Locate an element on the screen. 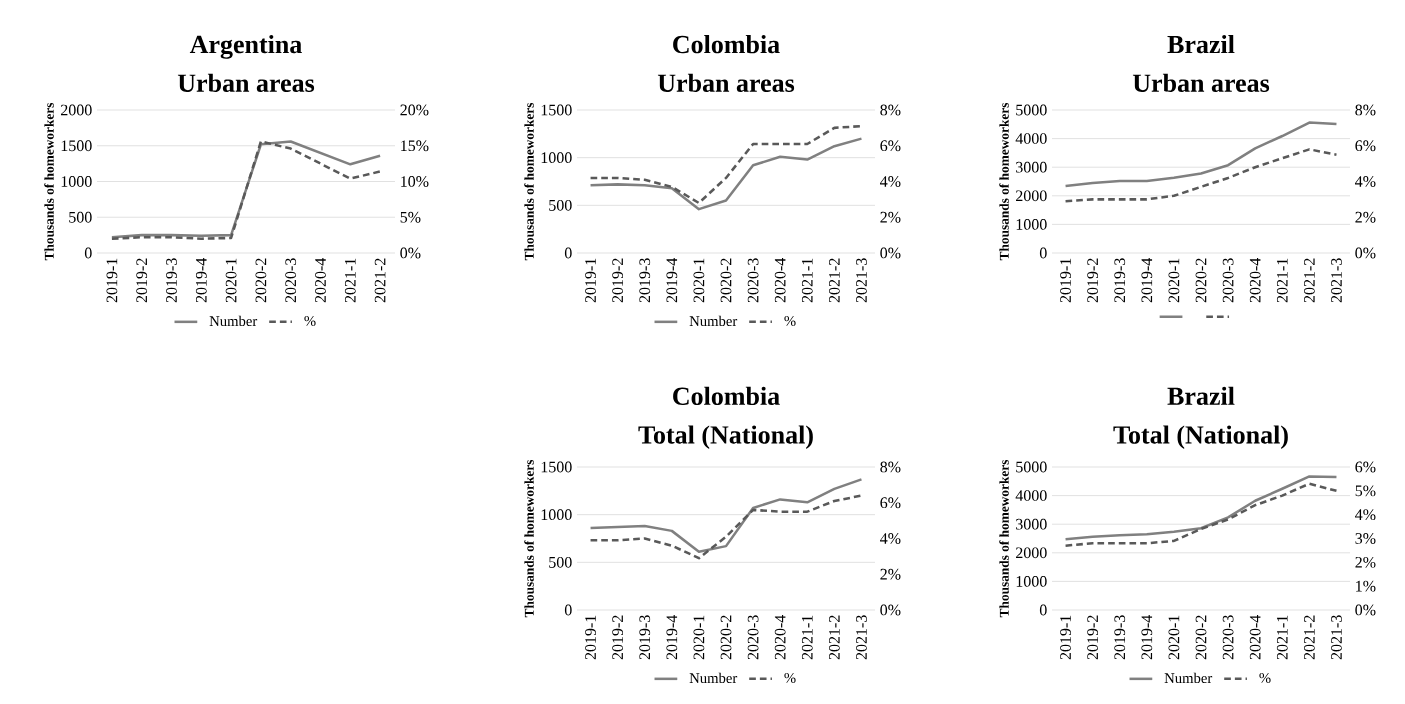  y-tick-label: 5000 is located at coordinates (1031, 110).